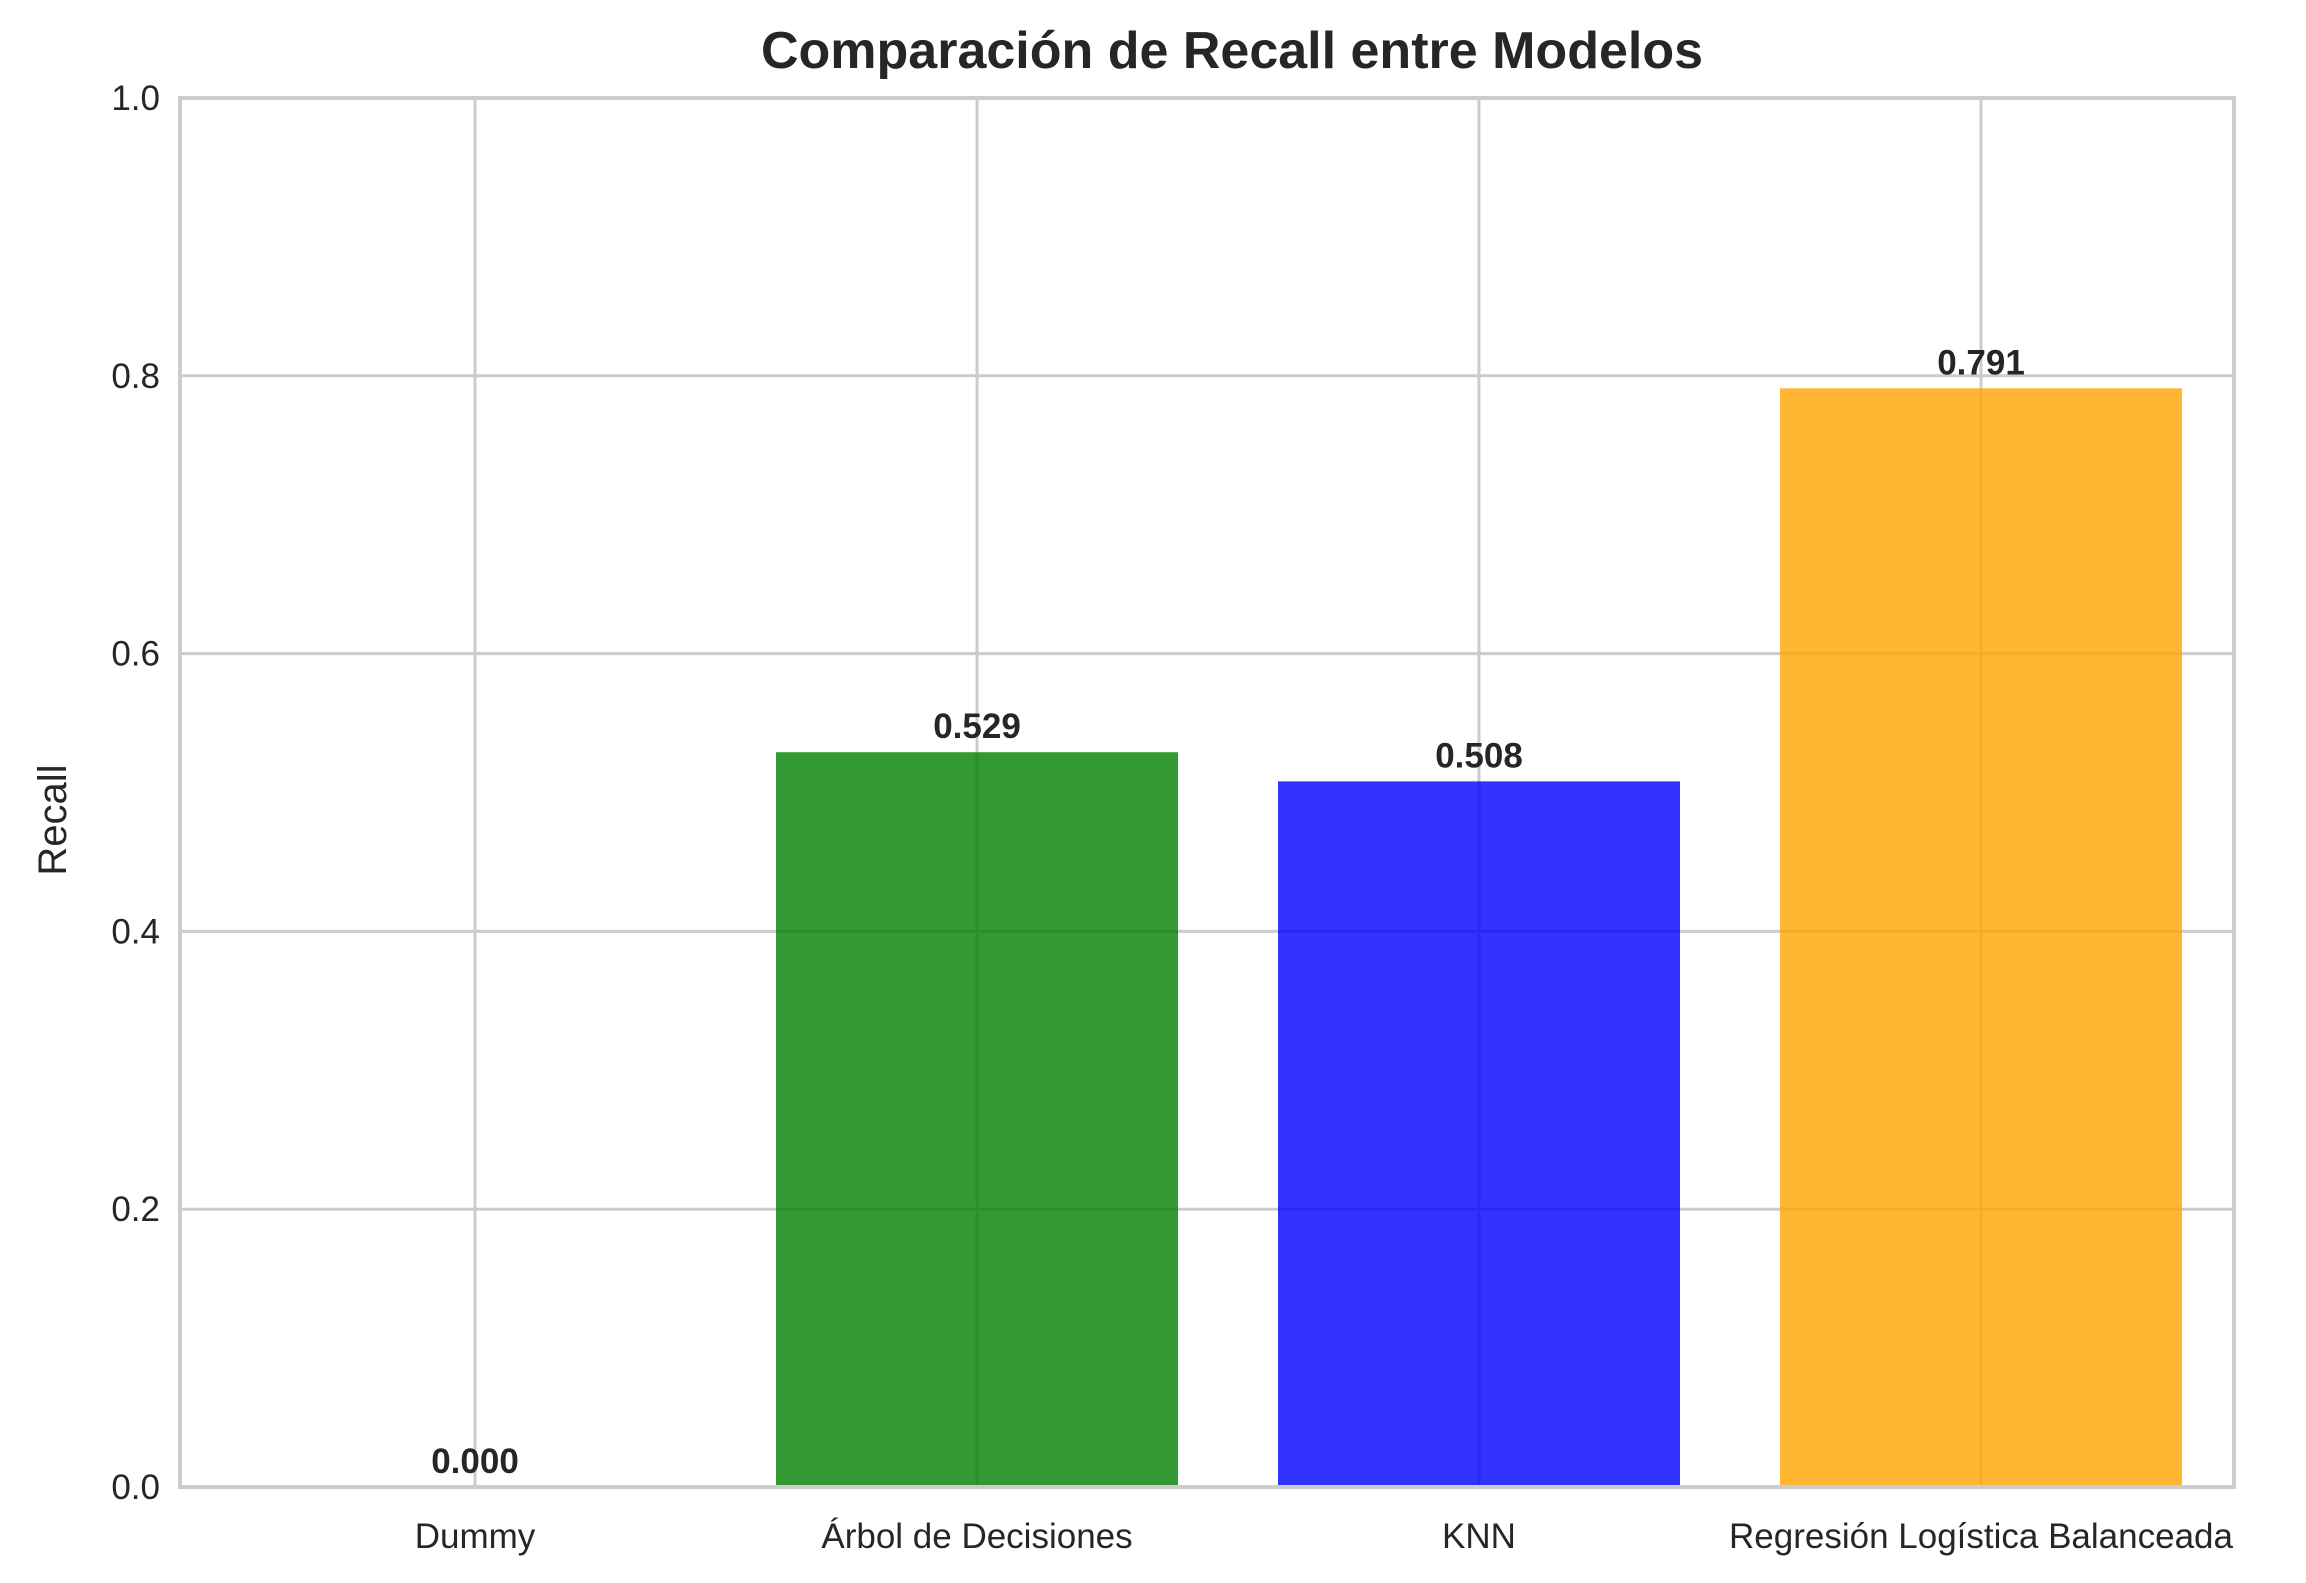  What do you see at coordinates (1479, 1536) in the screenshot?
I see `x-tick-label: KNN` at bounding box center [1479, 1536].